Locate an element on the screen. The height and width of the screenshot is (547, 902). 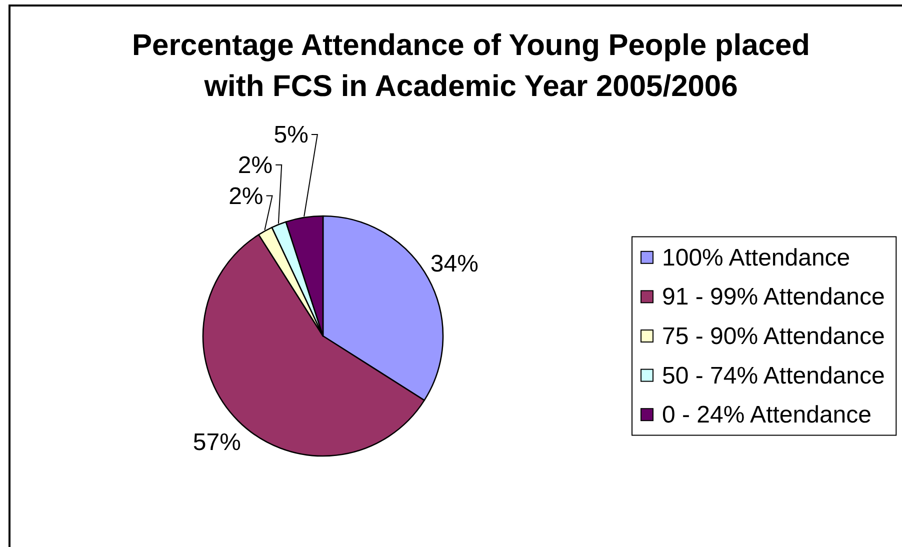
data-label: 5% is located at coordinates (291, 134).